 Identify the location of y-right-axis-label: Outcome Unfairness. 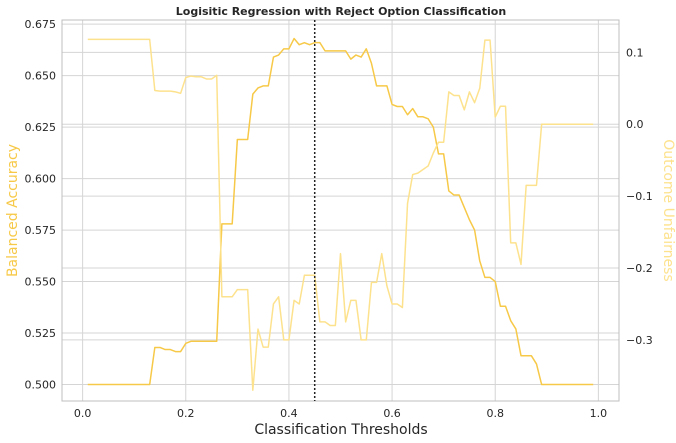
(668, 210).